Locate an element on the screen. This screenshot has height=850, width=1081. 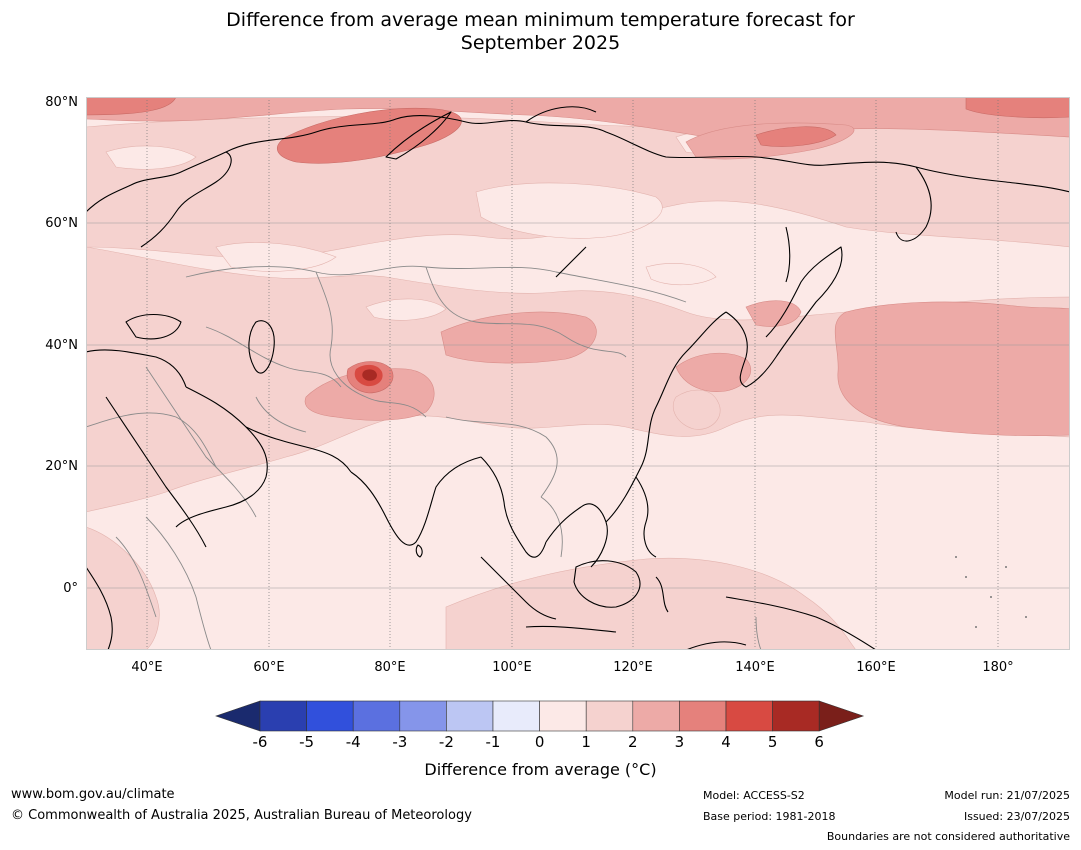
lat-label-0: 0° is located at coordinates (70, 588).